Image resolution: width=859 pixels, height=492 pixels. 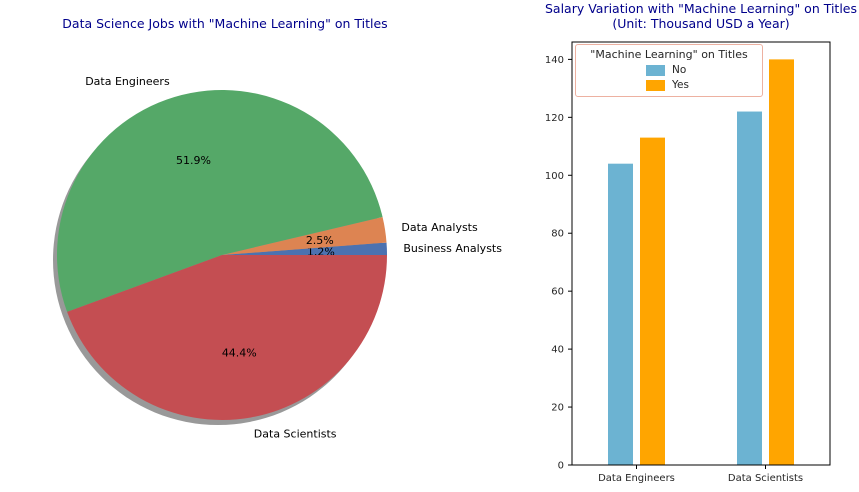 What do you see at coordinates (554, 60) in the screenshot?
I see `y-tick-label: 140` at bounding box center [554, 60].